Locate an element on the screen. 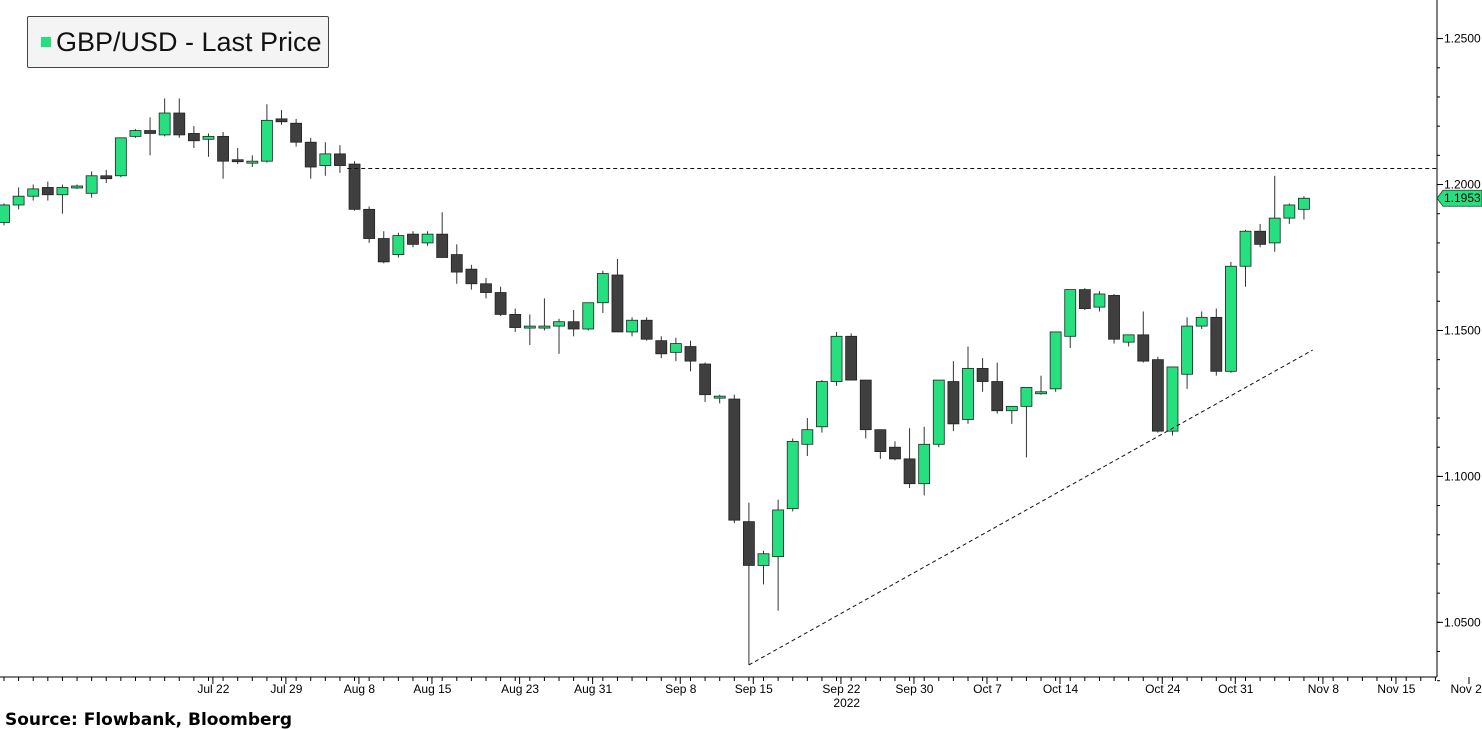 Image resolution: width=1482 pixels, height=730 pixels. last-price-tag is located at coordinates (1459, 198).